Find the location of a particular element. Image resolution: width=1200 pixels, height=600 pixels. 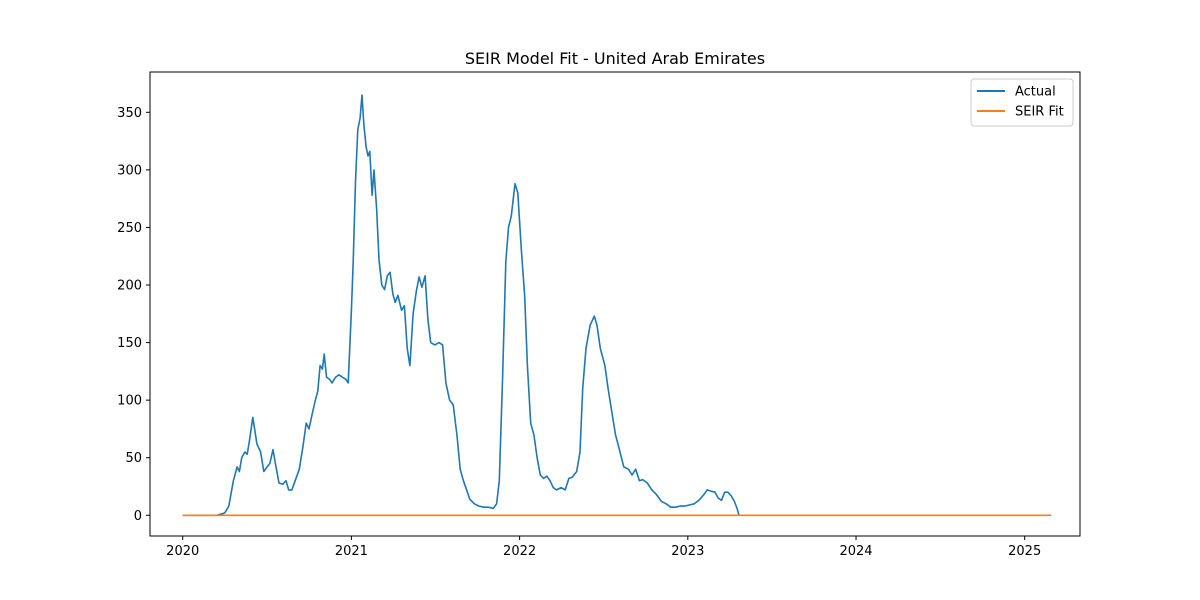

x-tick-label: 2025 is located at coordinates (1024, 551).